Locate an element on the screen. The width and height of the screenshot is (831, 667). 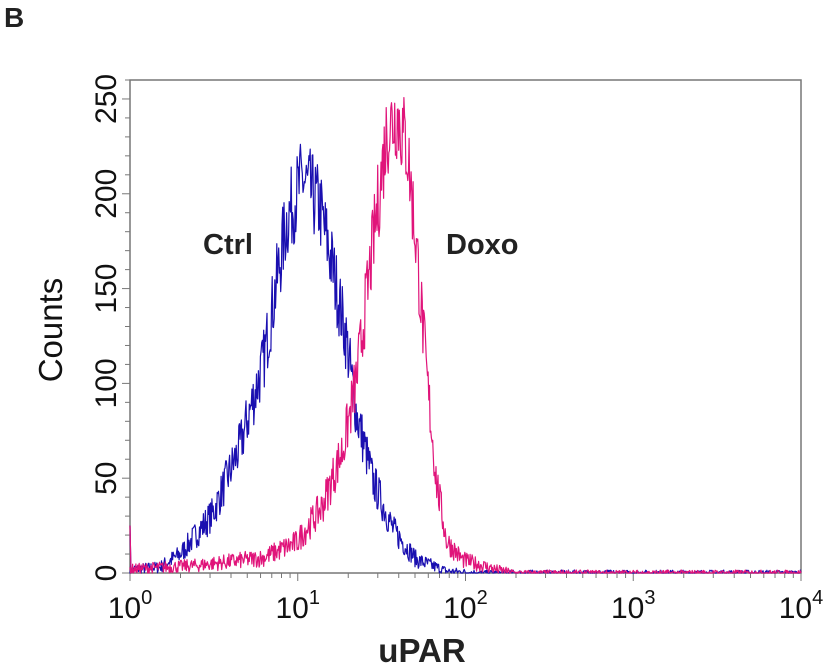
x-tick-label: 10¹ is located at coordinates (298, 606).